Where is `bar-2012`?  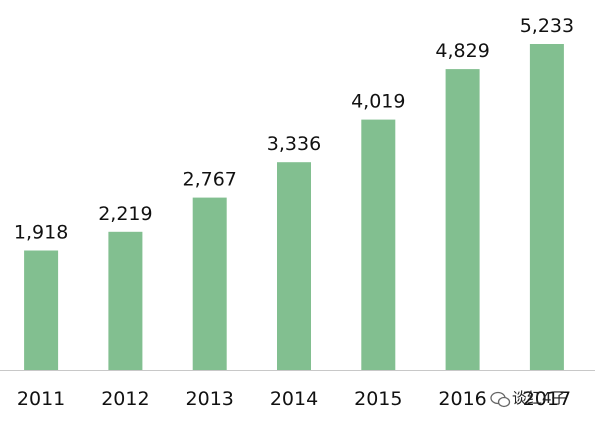
bar-2012 is located at coordinates (125, 300).